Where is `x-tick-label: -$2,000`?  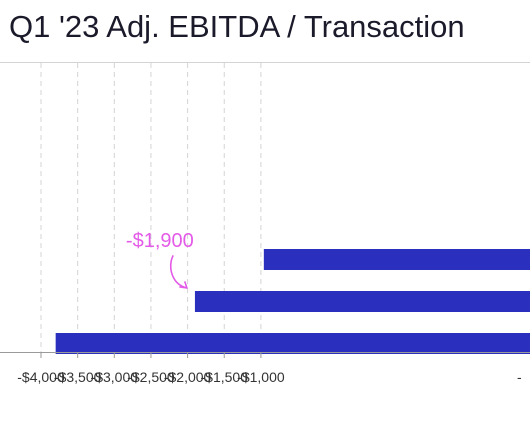
x-tick-label: -$2,000 is located at coordinates (188, 377).